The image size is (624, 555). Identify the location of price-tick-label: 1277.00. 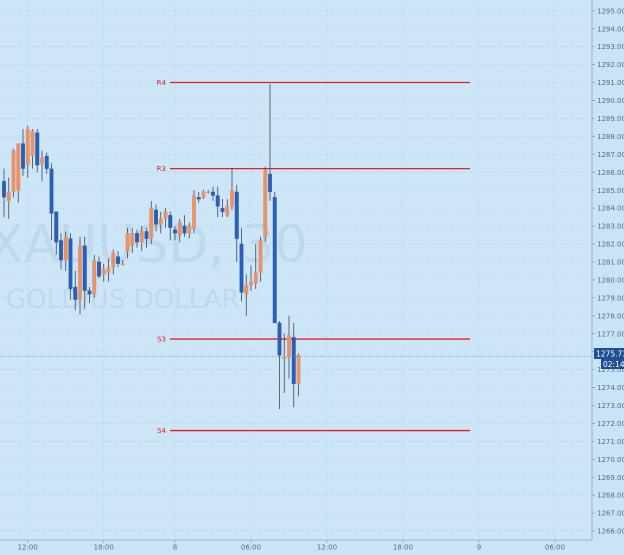
(610, 334).